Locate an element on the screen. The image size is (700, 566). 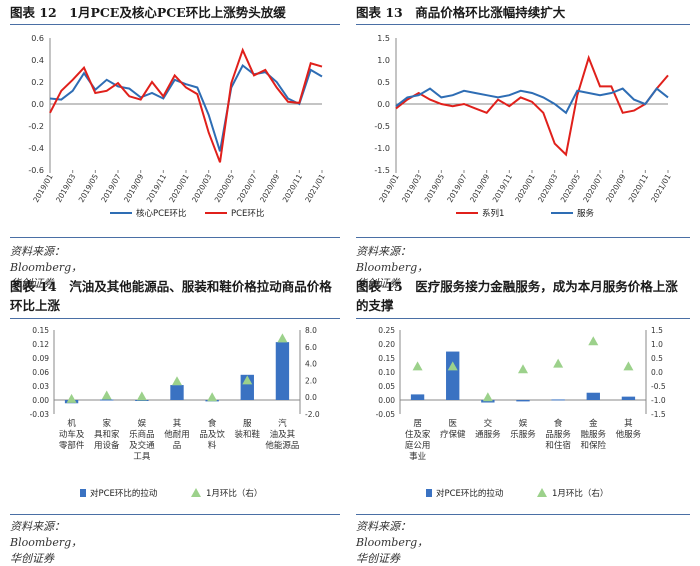
chart-15-category-label: 金 is located at coordinates (593, 423).